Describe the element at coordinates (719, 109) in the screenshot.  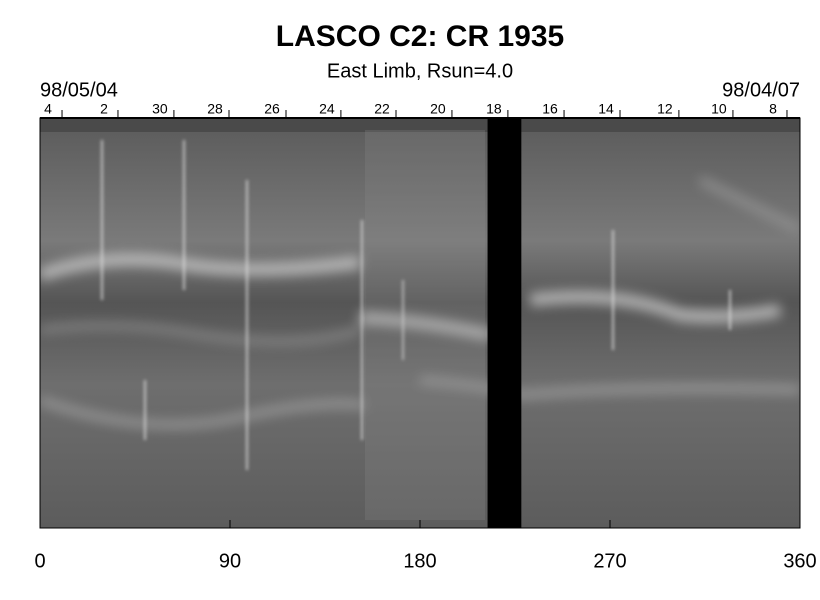
I see `top-tick-label: 10` at that location.